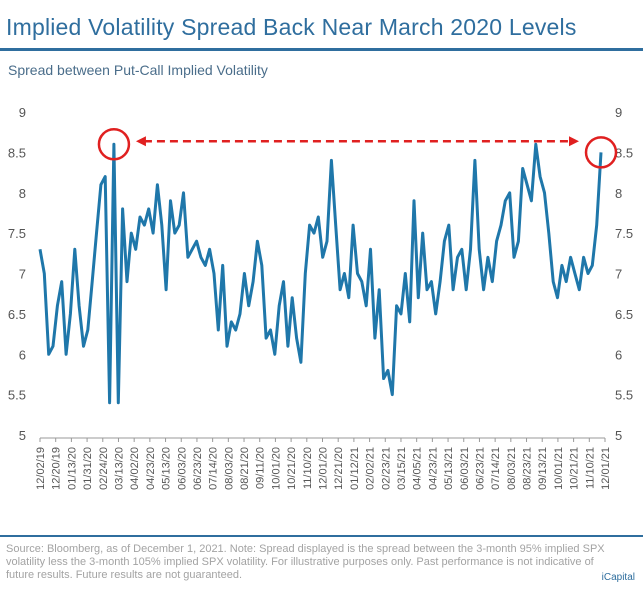 Image resolution: width=643 pixels, height=593 pixels. Describe the element at coordinates (308, 468) in the screenshot. I see `x-tick-label: 11/10/20` at that location.